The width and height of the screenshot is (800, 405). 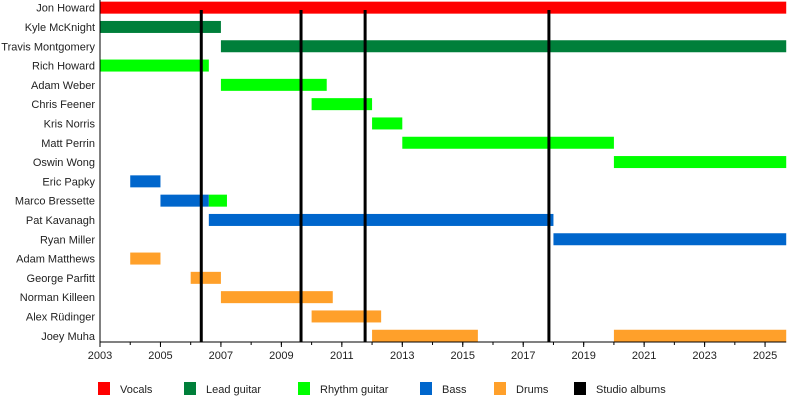 What do you see at coordinates (580, 388) in the screenshot?
I see `legend-swatch-albums` at bounding box center [580, 388].